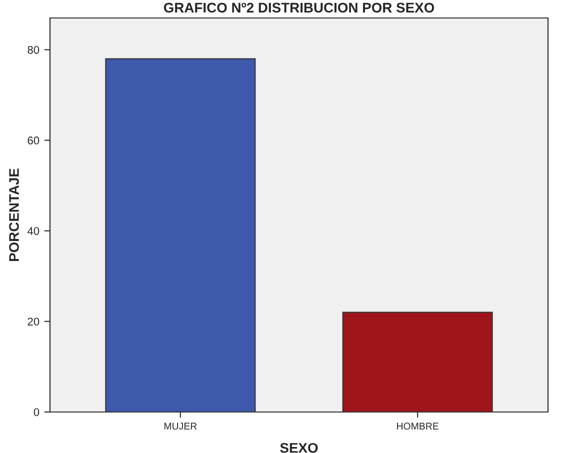  I want to click on x-tick-label: MUJER, so click(180, 426).